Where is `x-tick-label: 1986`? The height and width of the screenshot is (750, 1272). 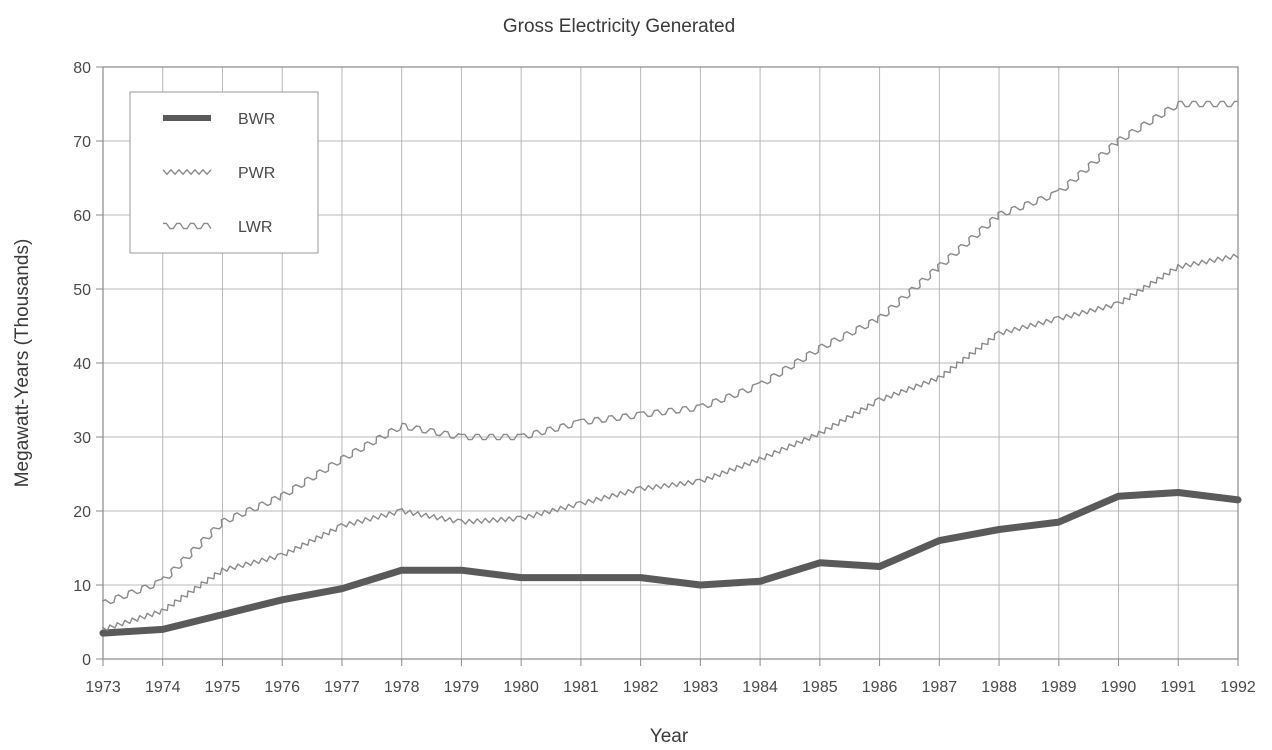 x-tick-label: 1986 is located at coordinates (880, 687).